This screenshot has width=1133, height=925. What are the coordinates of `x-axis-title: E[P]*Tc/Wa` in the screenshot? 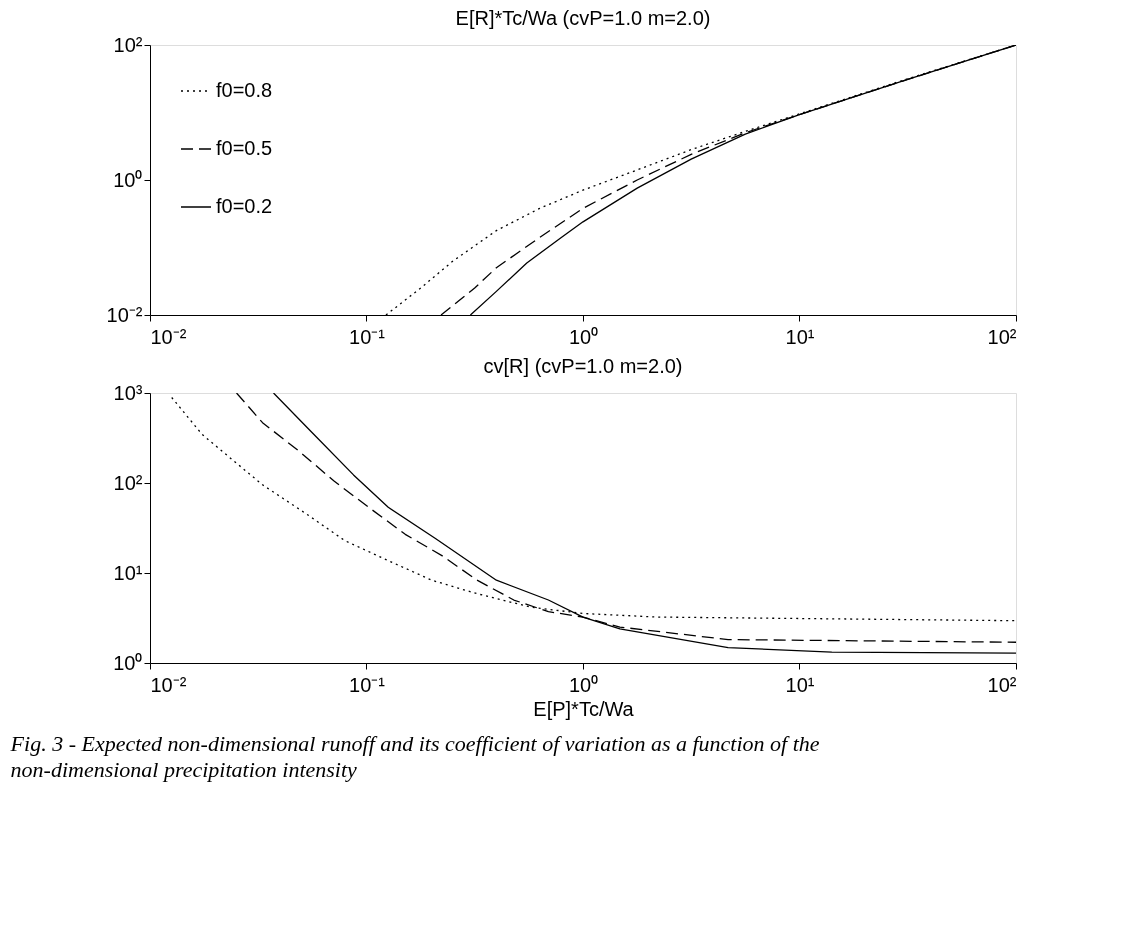 It's located at (584, 708).